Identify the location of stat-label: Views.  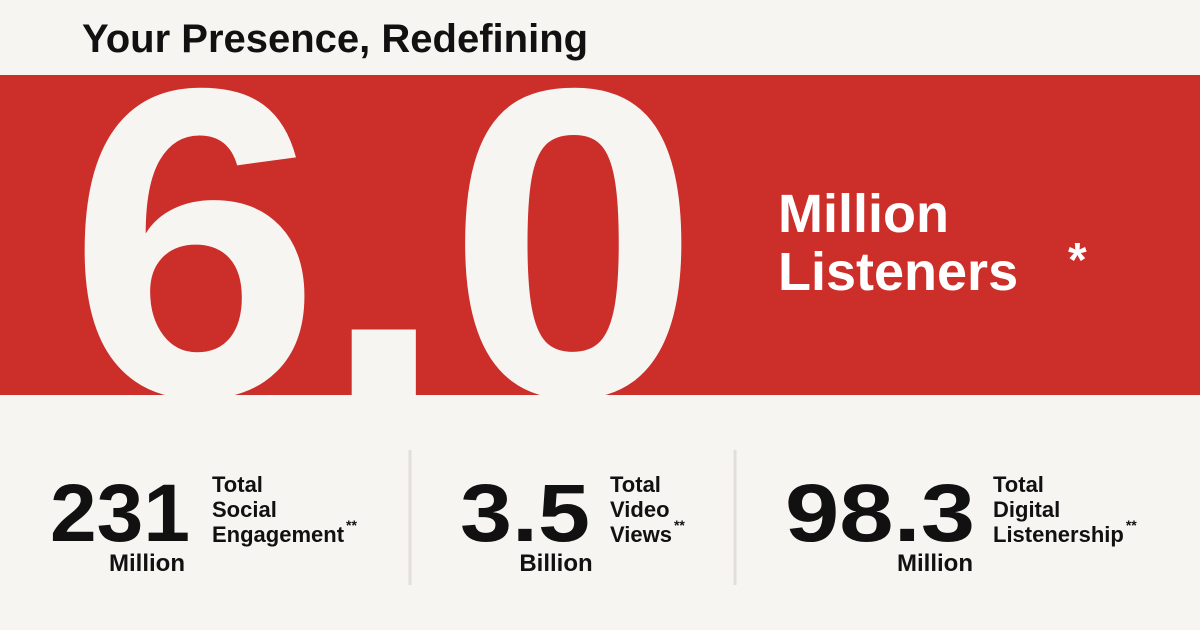
(641, 534).